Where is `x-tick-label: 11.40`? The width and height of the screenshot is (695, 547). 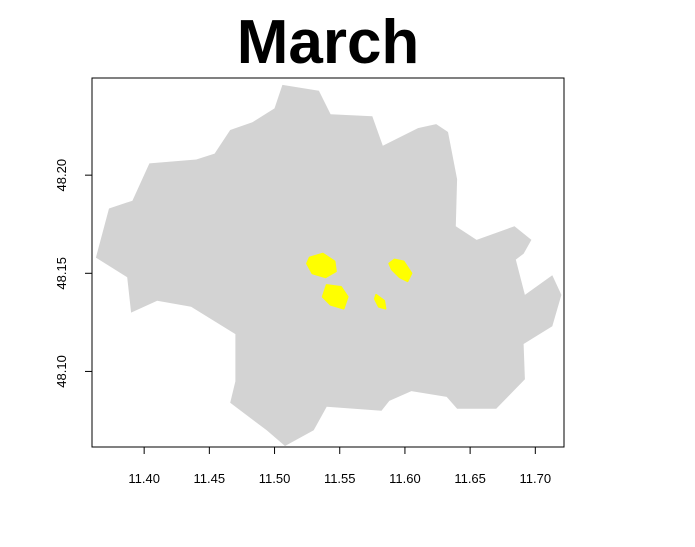
x-tick-label: 11.40 is located at coordinates (144, 478).